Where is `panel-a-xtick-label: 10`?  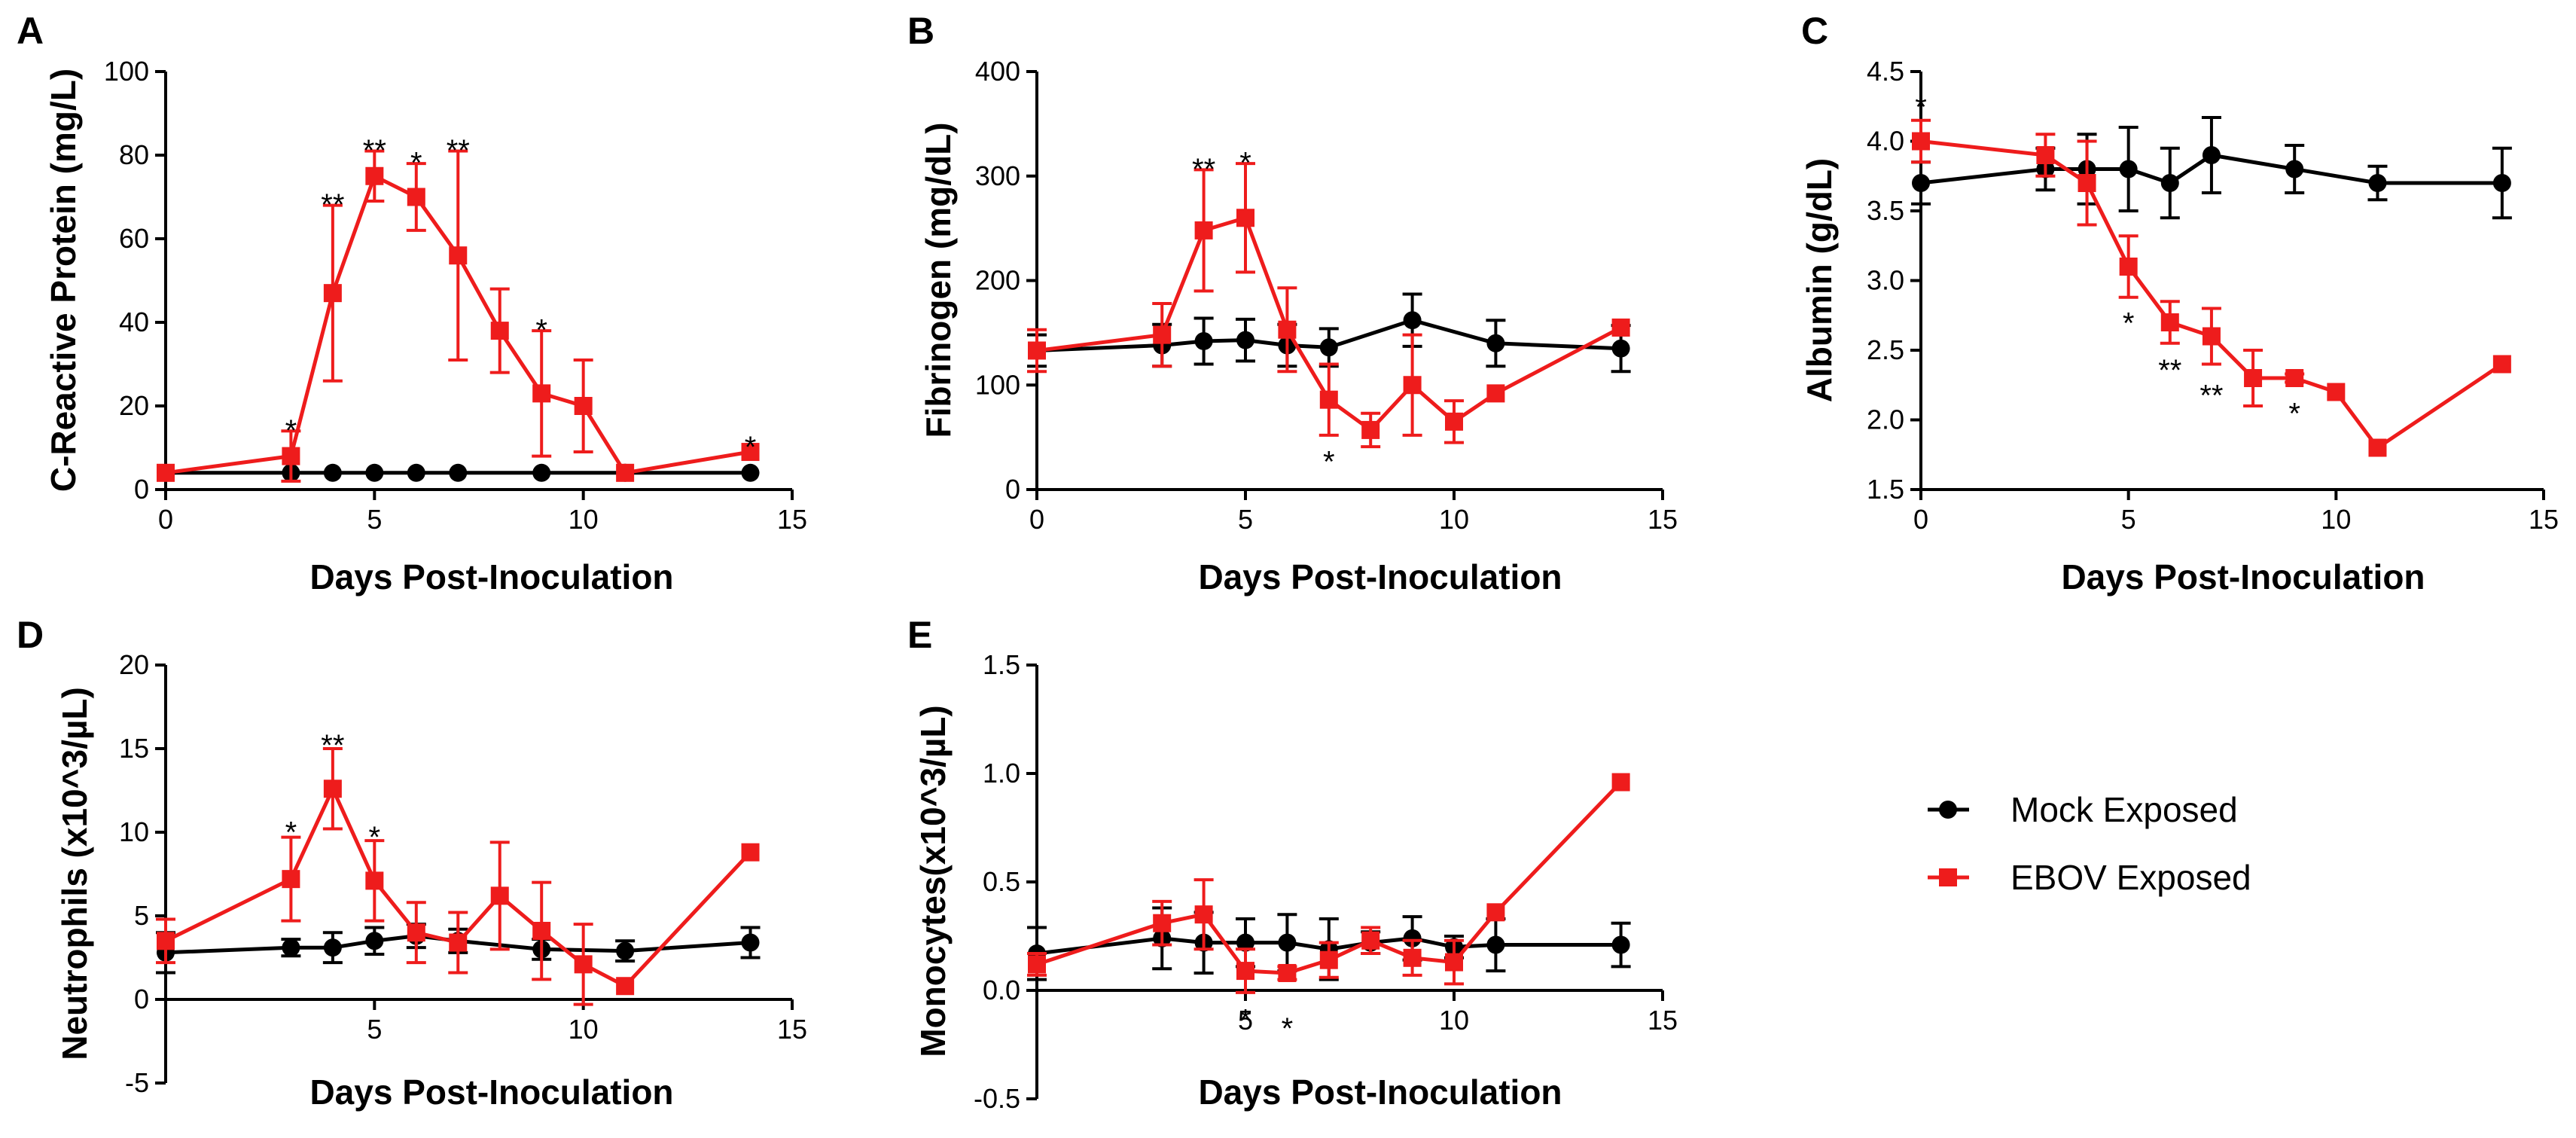
panel-a-xtick-label: 10 is located at coordinates (584, 519).